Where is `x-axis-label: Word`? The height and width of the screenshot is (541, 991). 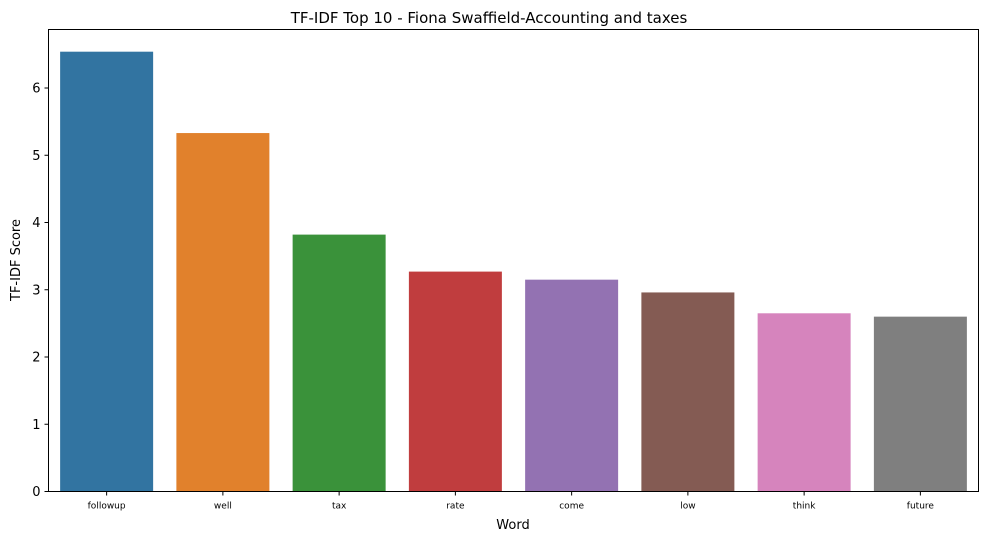
x-axis-label: Word is located at coordinates (512, 525).